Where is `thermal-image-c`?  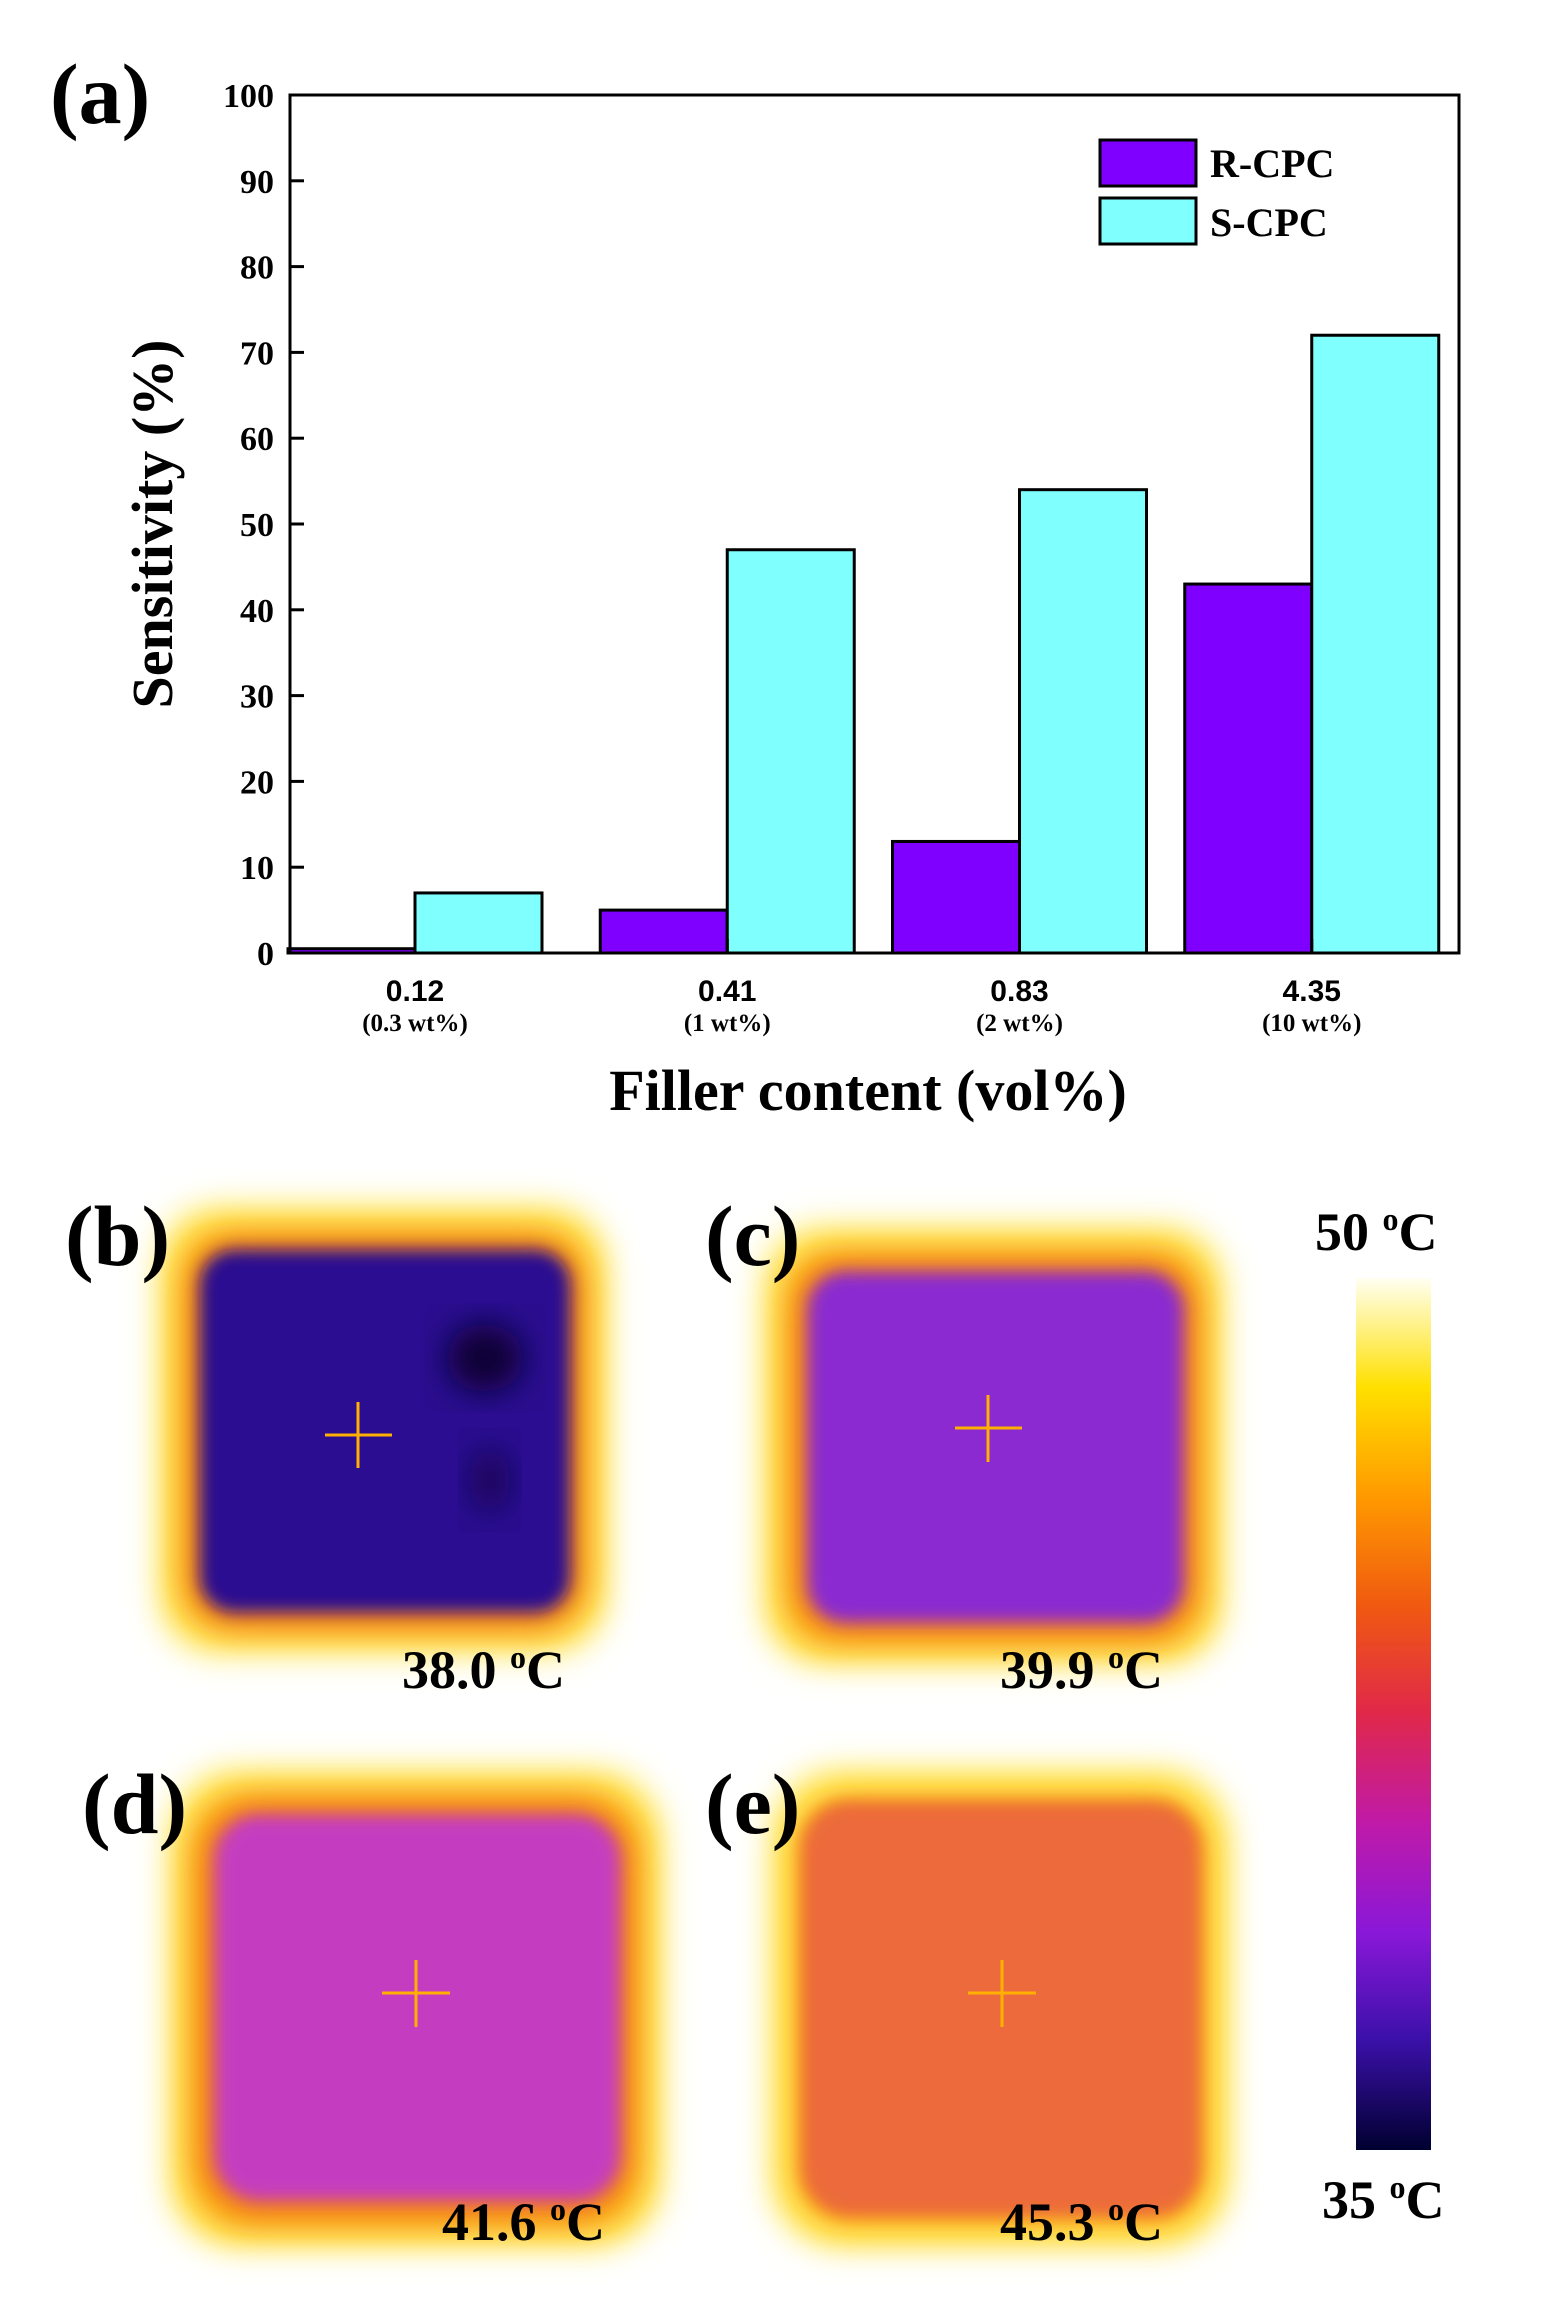
thermal-image-c is located at coordinates (993, 1445).